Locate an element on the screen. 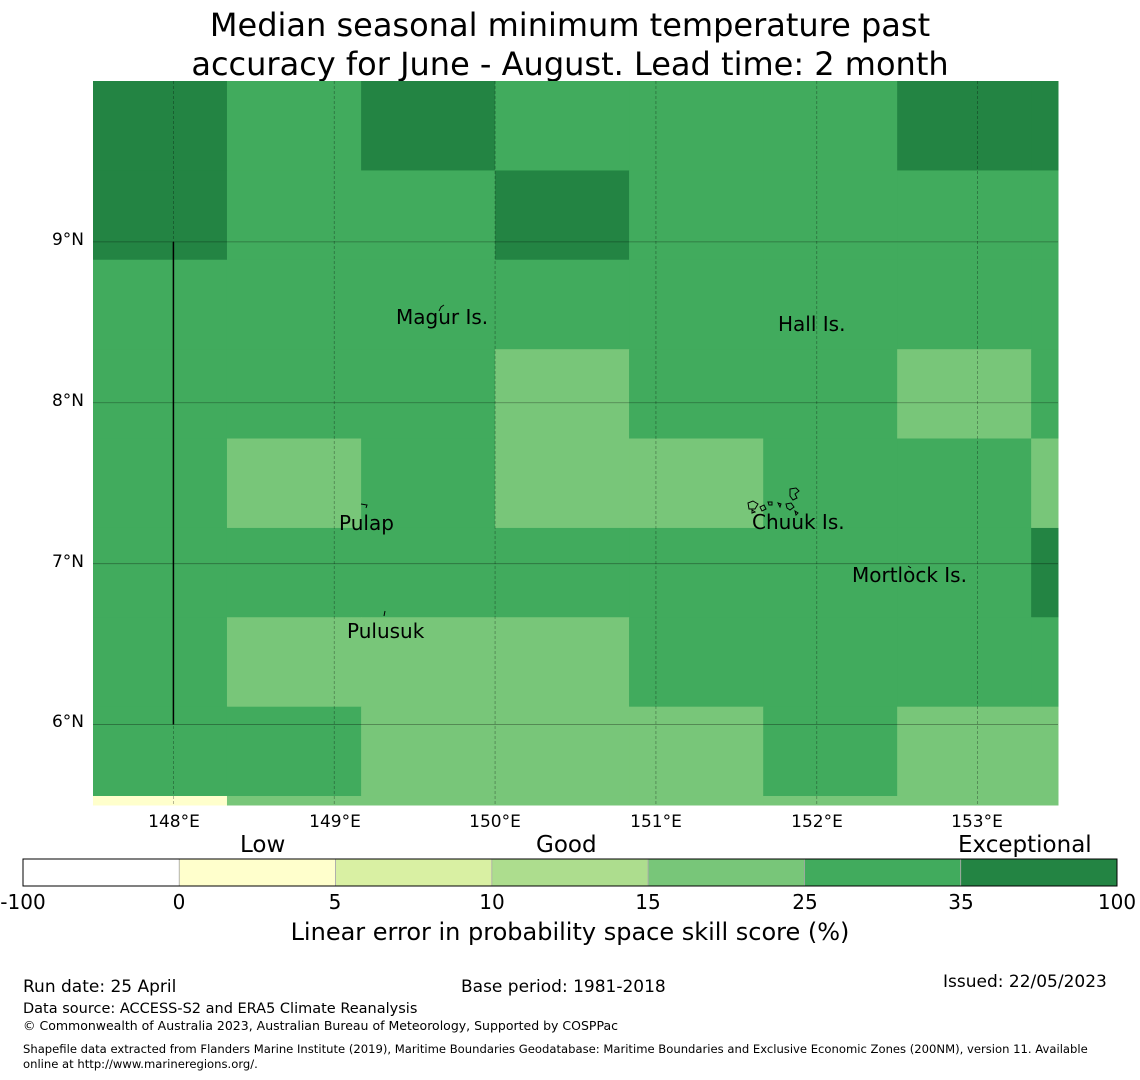  colorbar-category-exceptional: Exceptional is located at coordinates (1025, 845).